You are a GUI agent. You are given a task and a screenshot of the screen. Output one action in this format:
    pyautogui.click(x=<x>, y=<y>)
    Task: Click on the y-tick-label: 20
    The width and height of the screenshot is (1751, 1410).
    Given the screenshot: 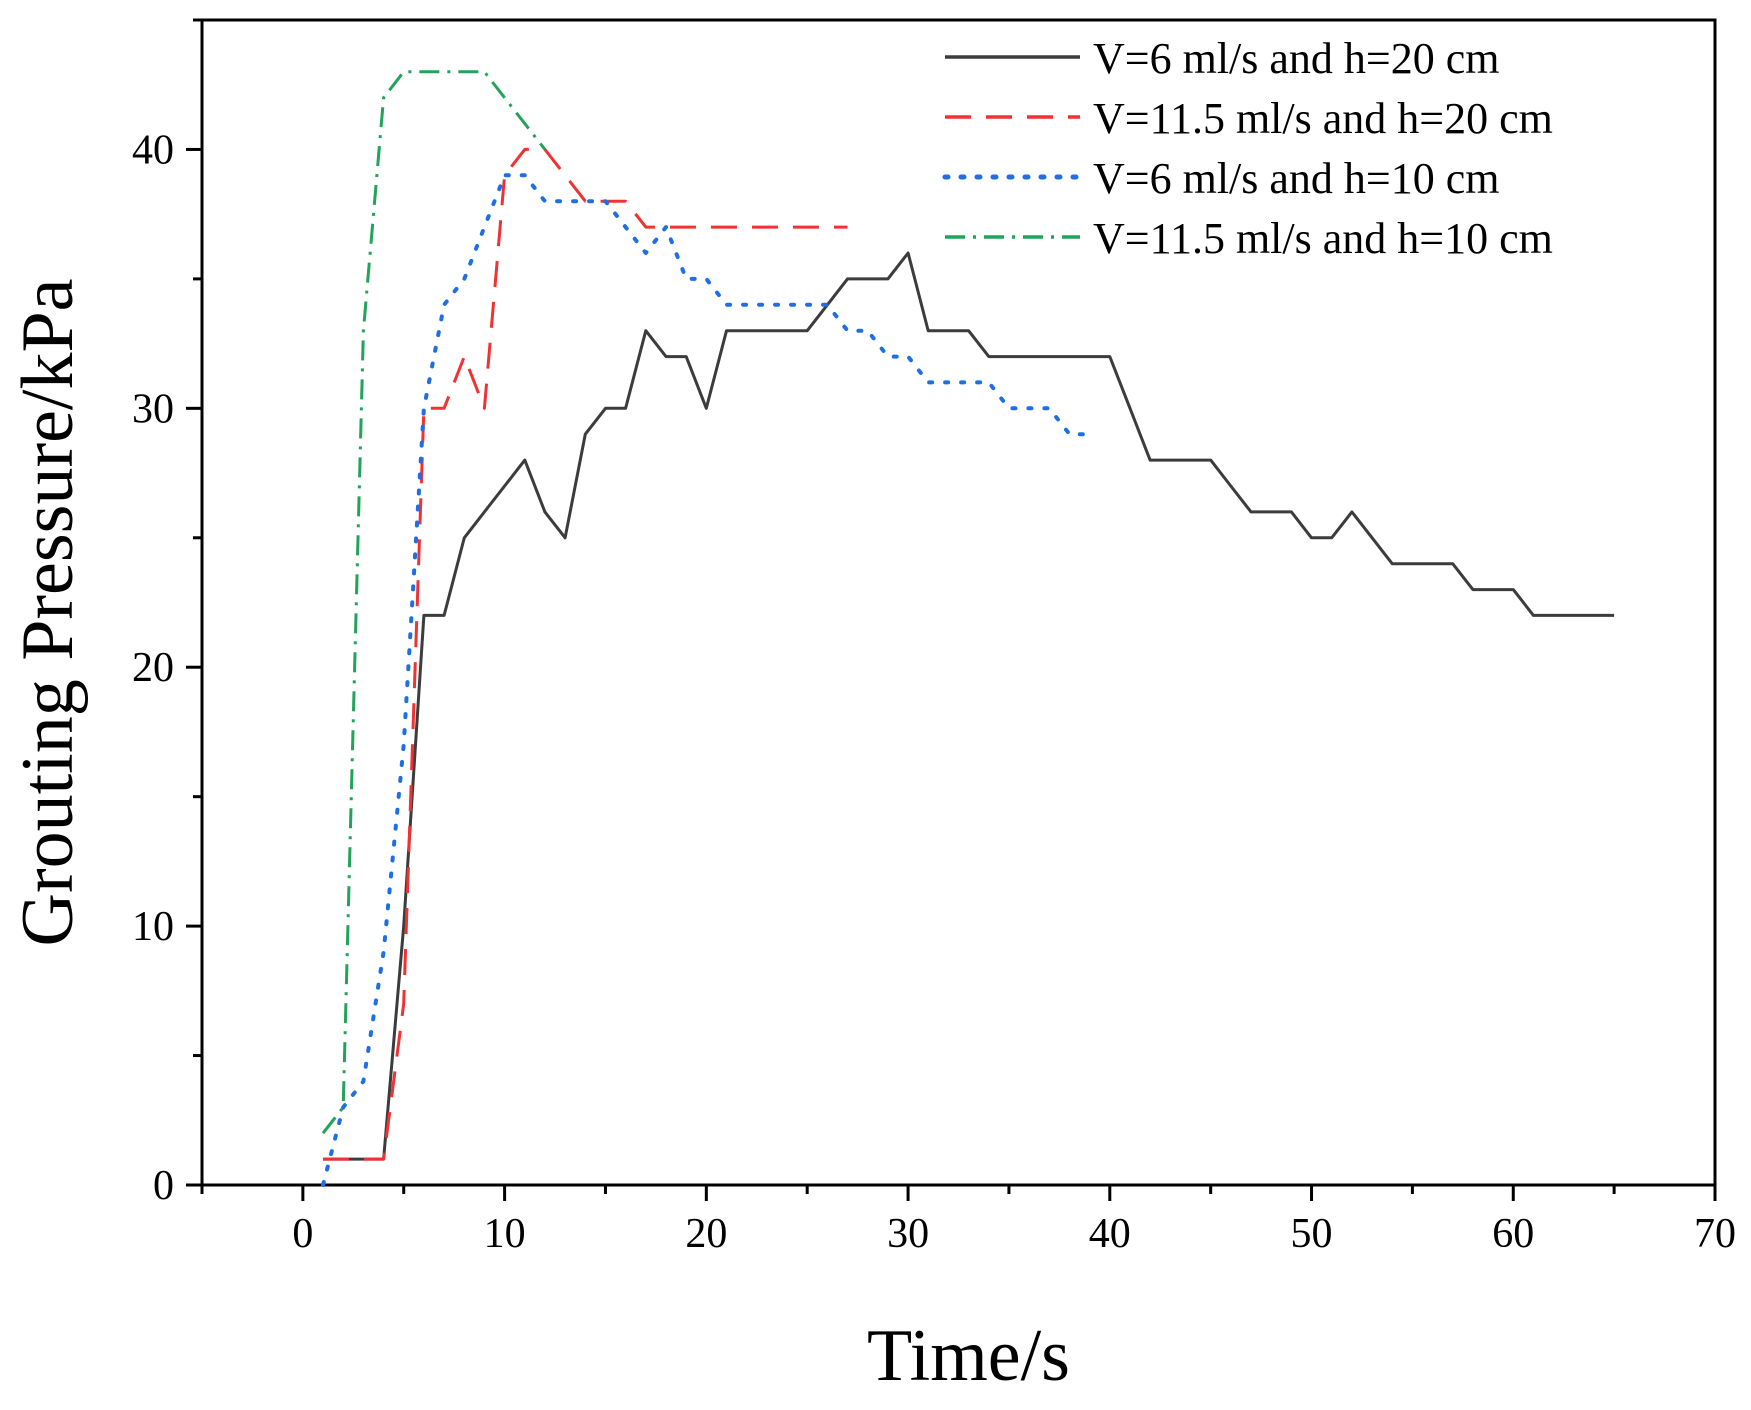 What is the action you would take?
    pyautogui.click(x=153, y=668)
    